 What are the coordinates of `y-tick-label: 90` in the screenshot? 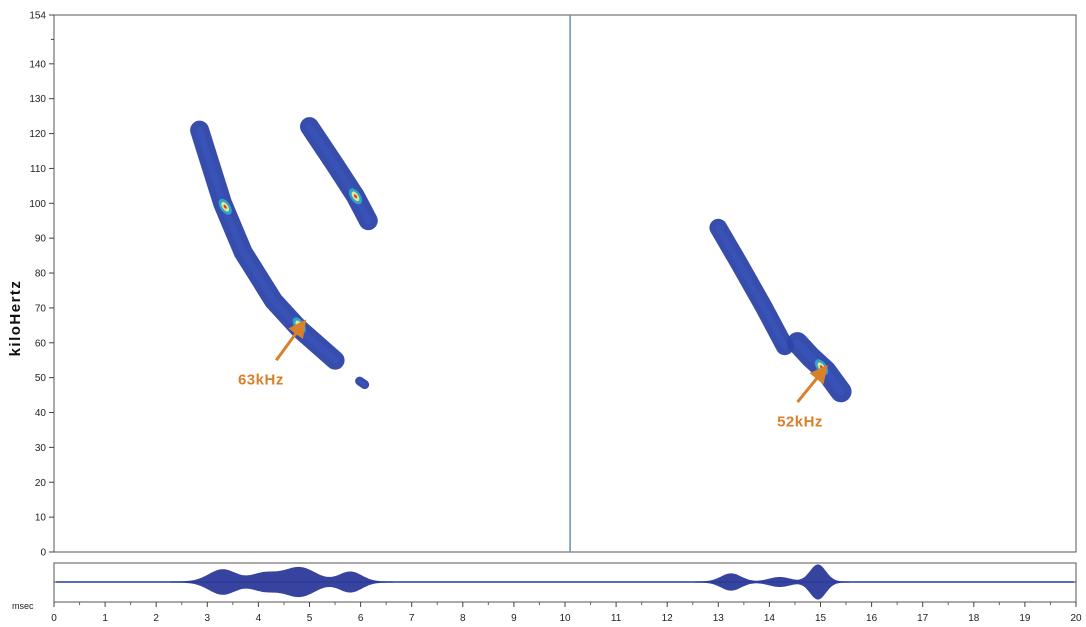 It's located at (41, 239).